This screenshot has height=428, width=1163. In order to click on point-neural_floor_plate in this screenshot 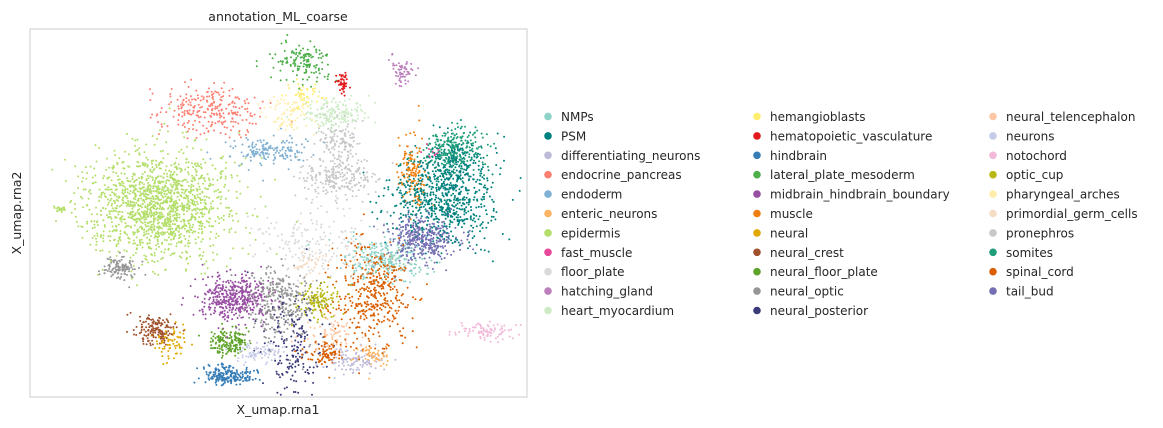, I will do `click(250, 343)`.